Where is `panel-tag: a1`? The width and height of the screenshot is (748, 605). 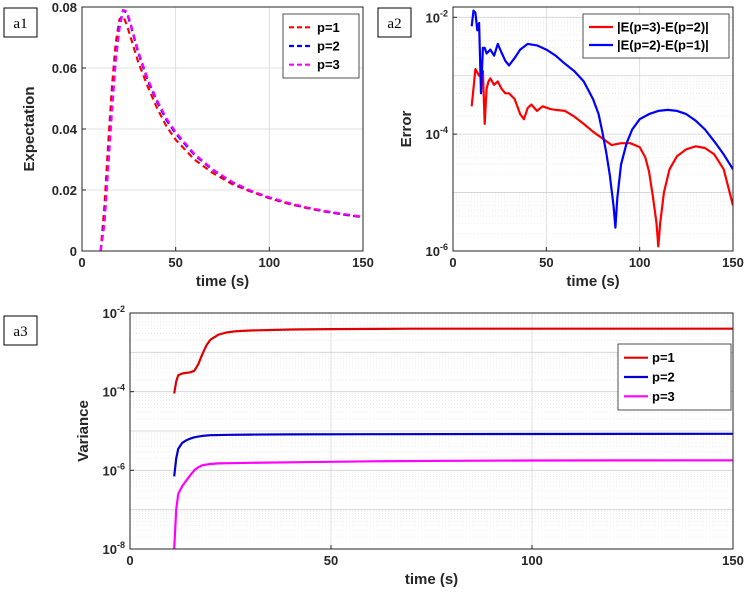
panel-tag: a1 is located at coordinates (20, 22).